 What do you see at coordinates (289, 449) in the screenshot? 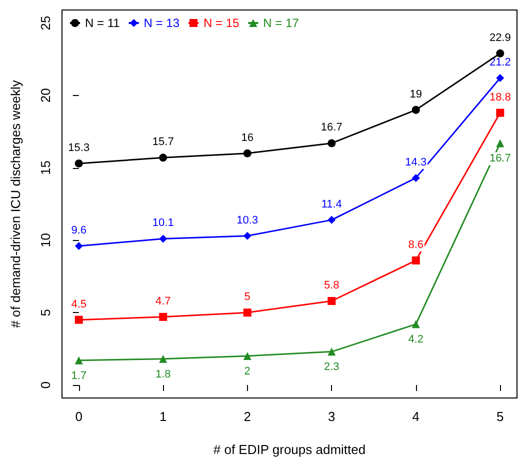
I see `x-axis-title: # of EDIP groups admitted` at bounding box center [289, 449].